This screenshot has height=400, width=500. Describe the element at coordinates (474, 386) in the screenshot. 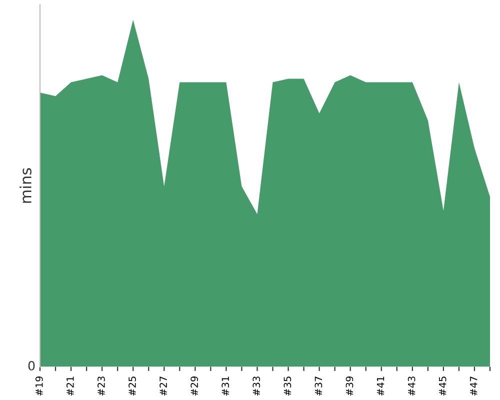

I see `x-tick-label: #47` at that location.